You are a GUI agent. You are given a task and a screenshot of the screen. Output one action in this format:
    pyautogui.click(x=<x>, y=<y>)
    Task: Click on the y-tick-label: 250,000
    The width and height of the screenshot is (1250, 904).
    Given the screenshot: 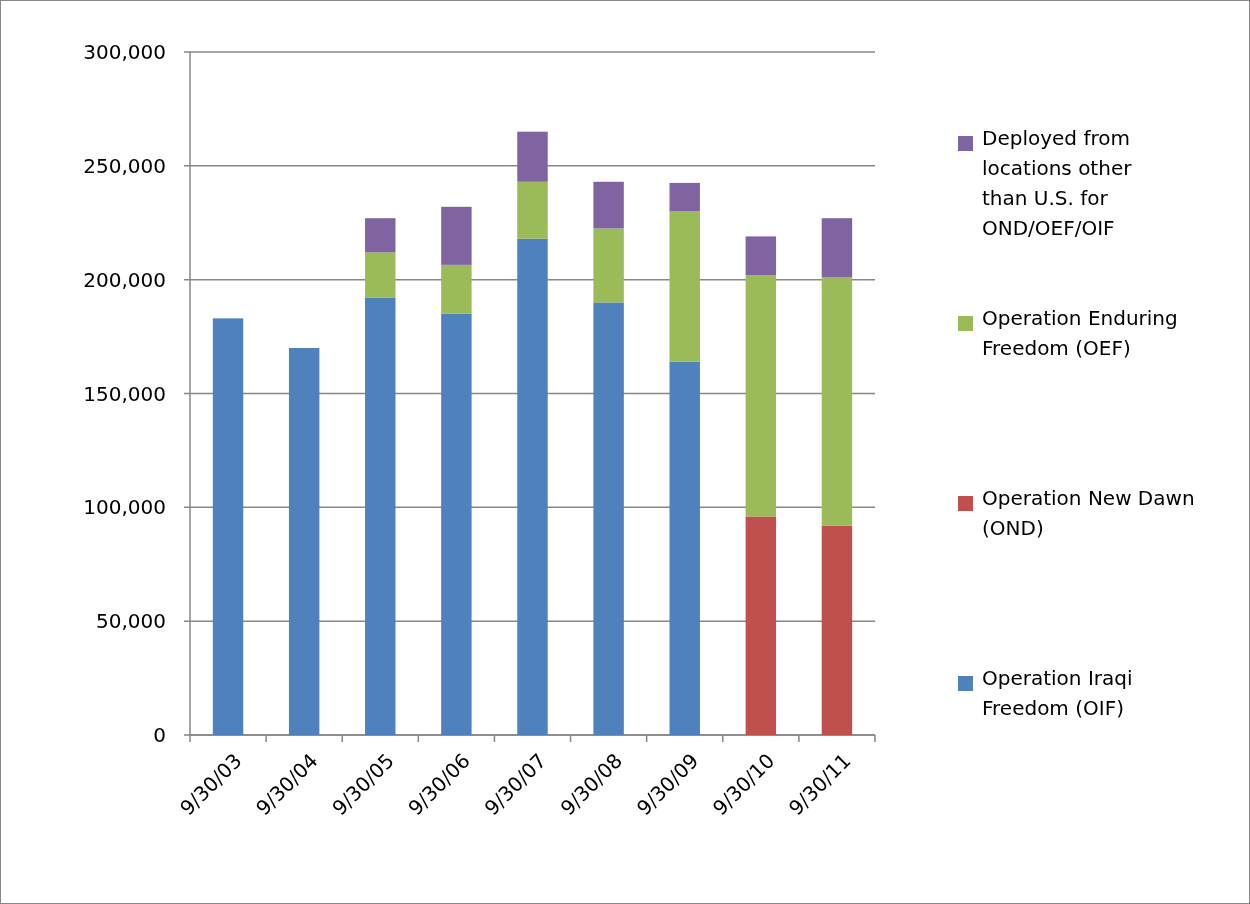 What is the action you would take?
    pyautogui.click(x=124, y=165)
    